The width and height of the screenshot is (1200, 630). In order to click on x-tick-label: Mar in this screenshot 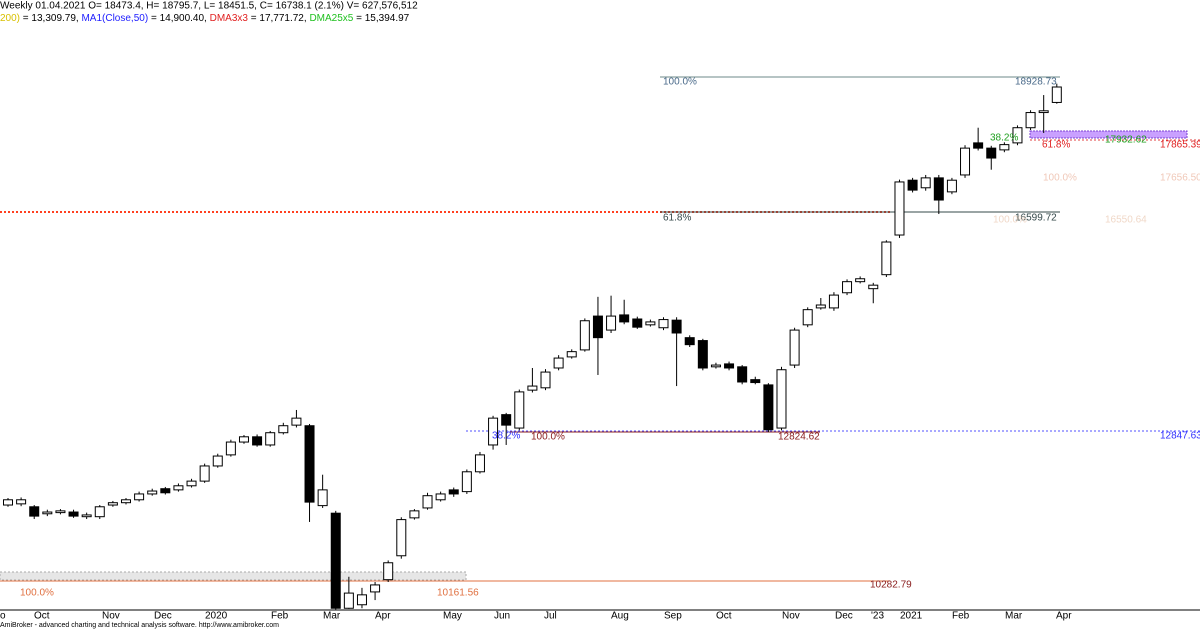, I will do `click(1014, 616)`.